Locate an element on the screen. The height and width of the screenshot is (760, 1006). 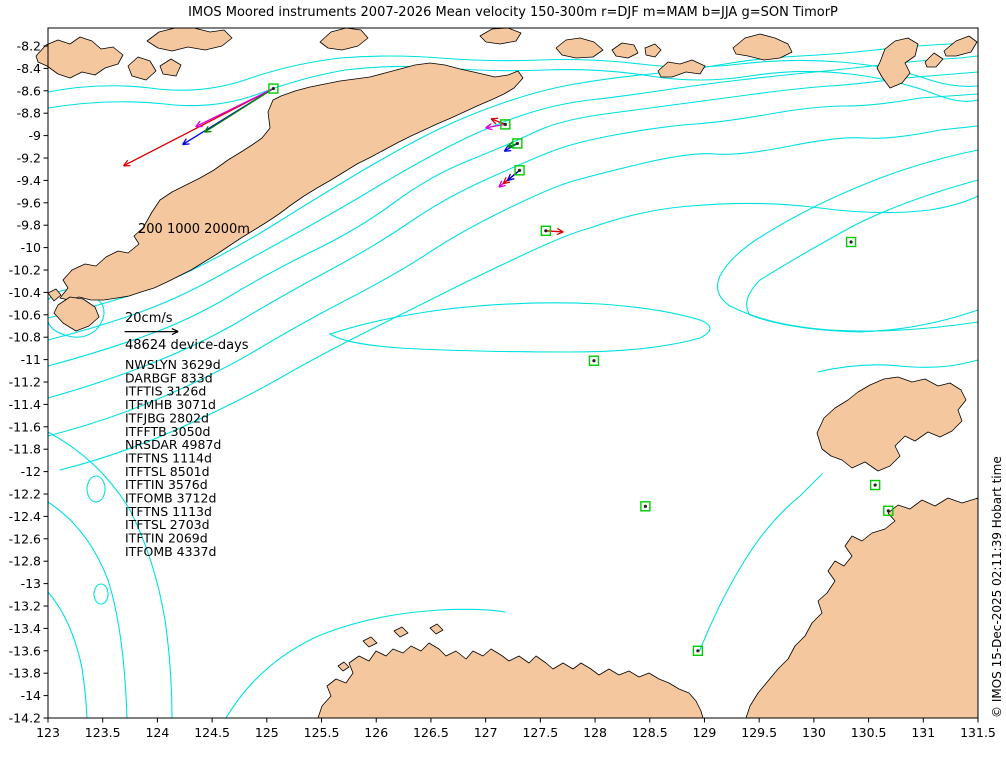
x-tick-label: 125 is located at coordinates (267, 732).